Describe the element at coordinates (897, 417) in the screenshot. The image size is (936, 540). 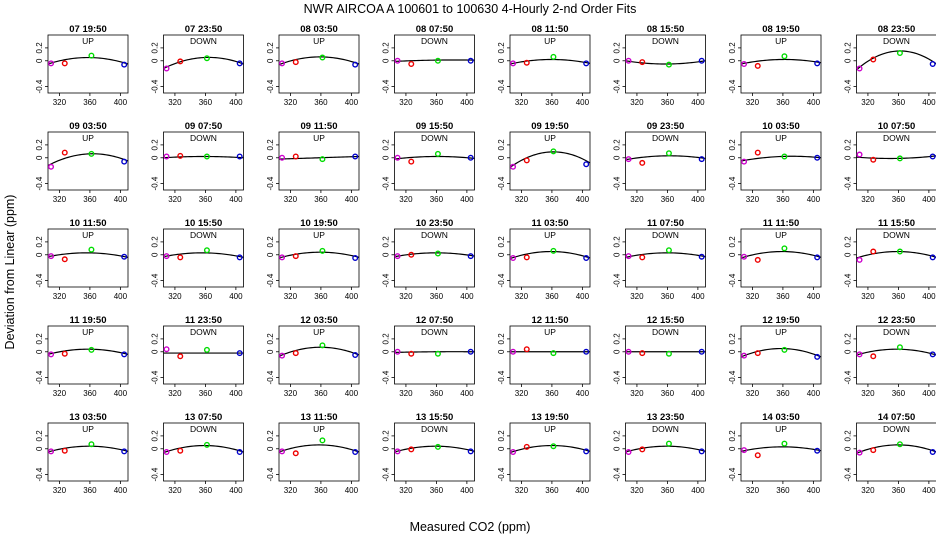
I see `panel-title: 14 07:50` at that location.